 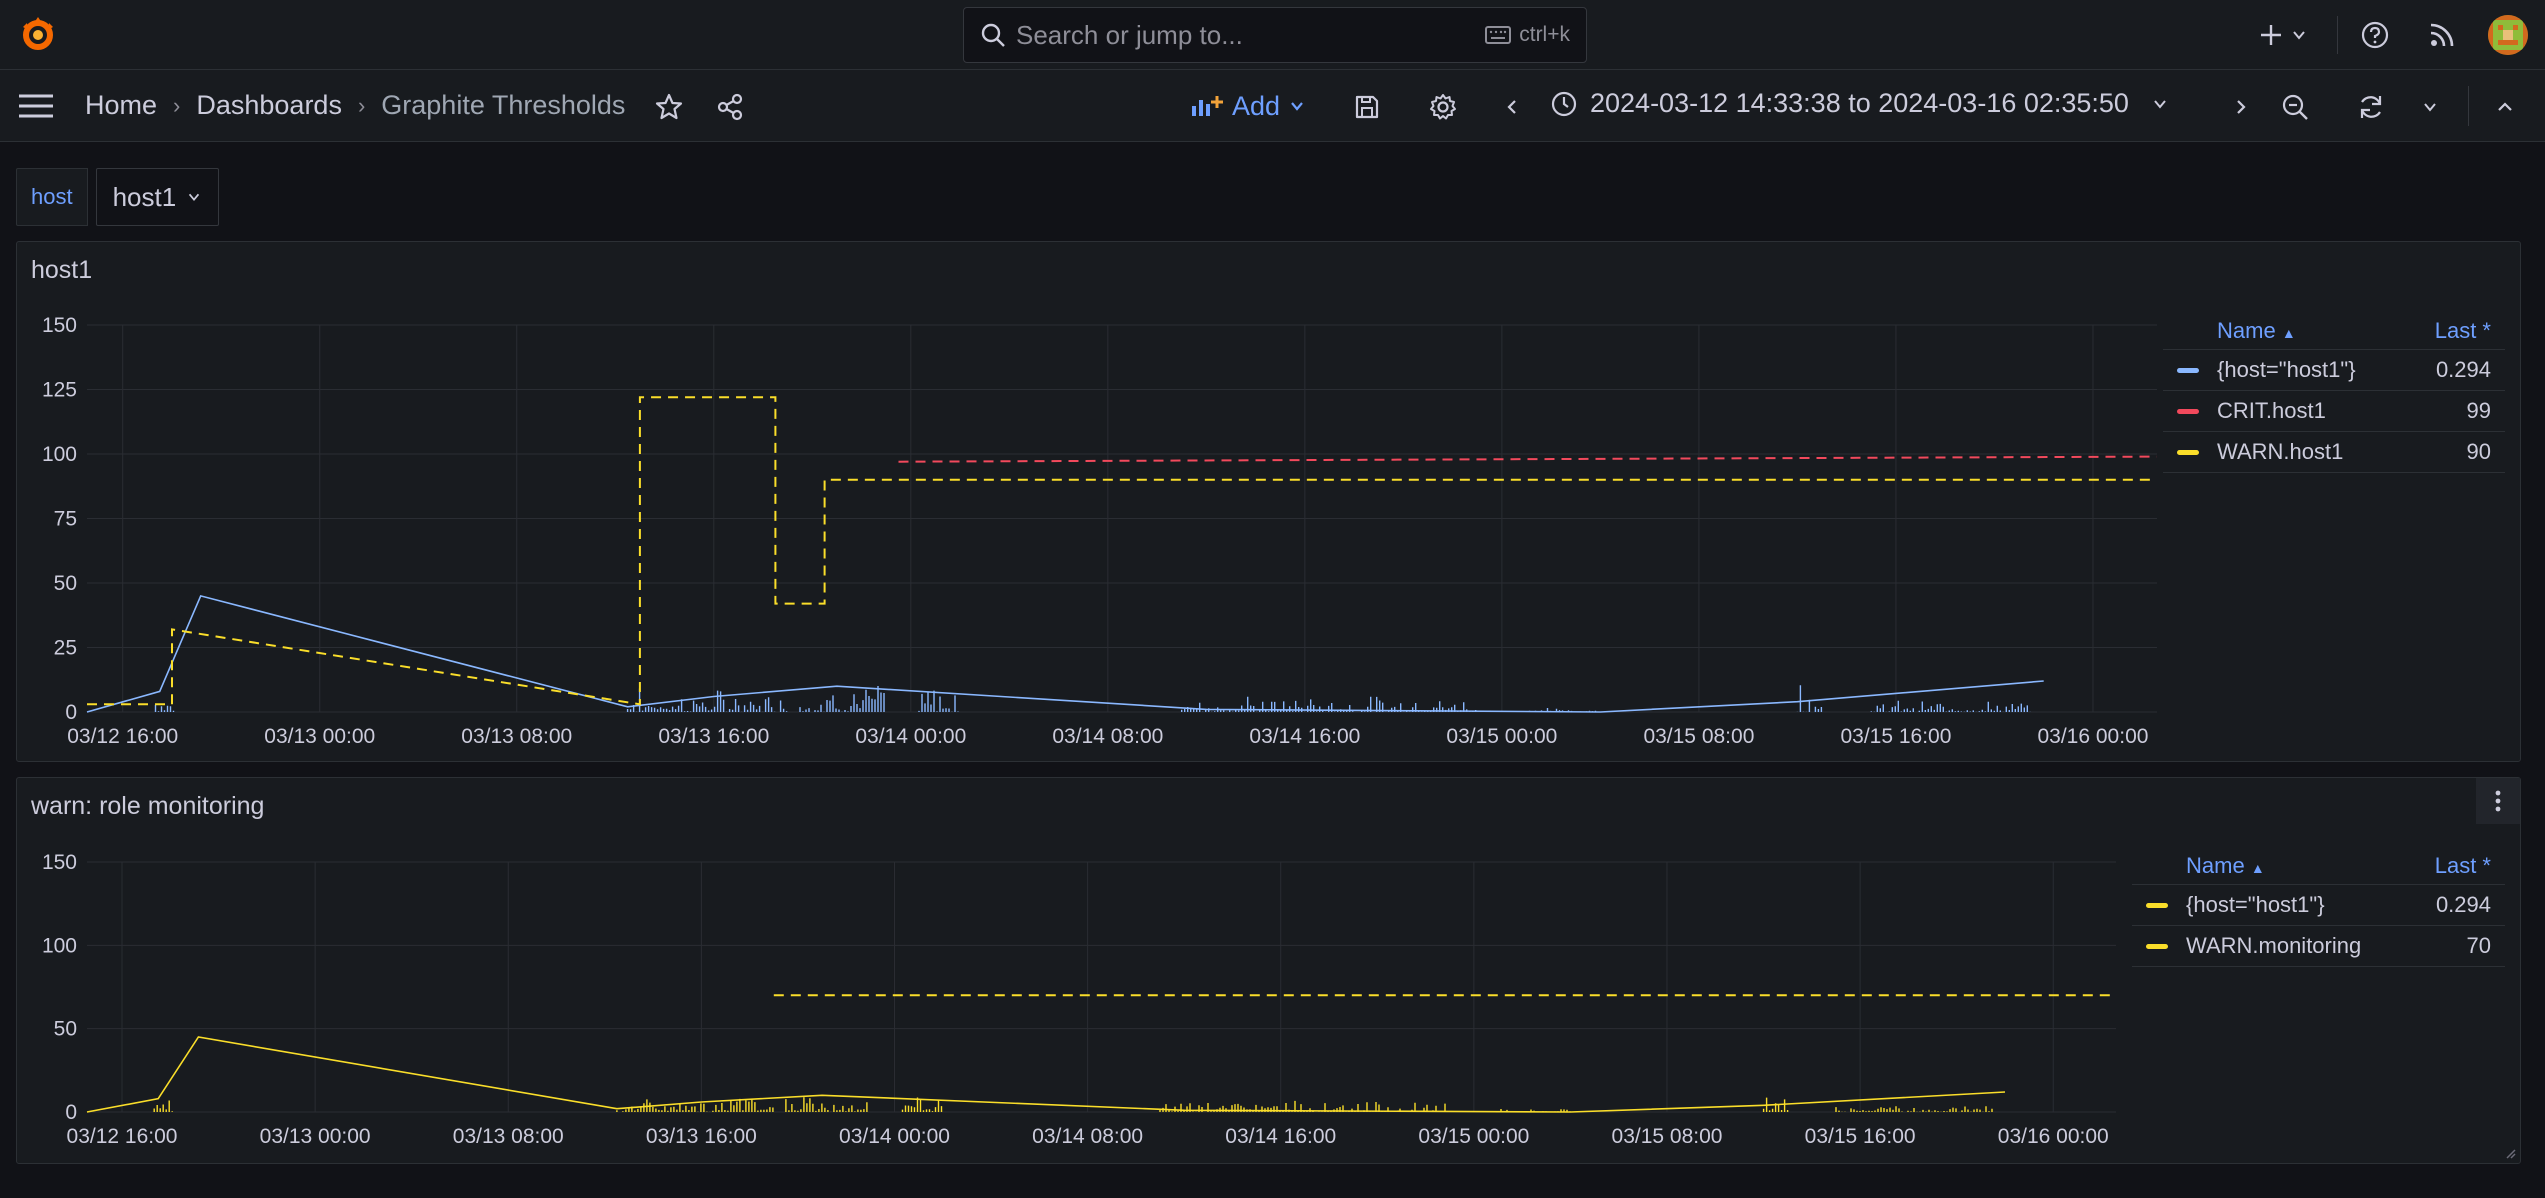 I want to click on avatar-icon, so click(x=2508, y=35).